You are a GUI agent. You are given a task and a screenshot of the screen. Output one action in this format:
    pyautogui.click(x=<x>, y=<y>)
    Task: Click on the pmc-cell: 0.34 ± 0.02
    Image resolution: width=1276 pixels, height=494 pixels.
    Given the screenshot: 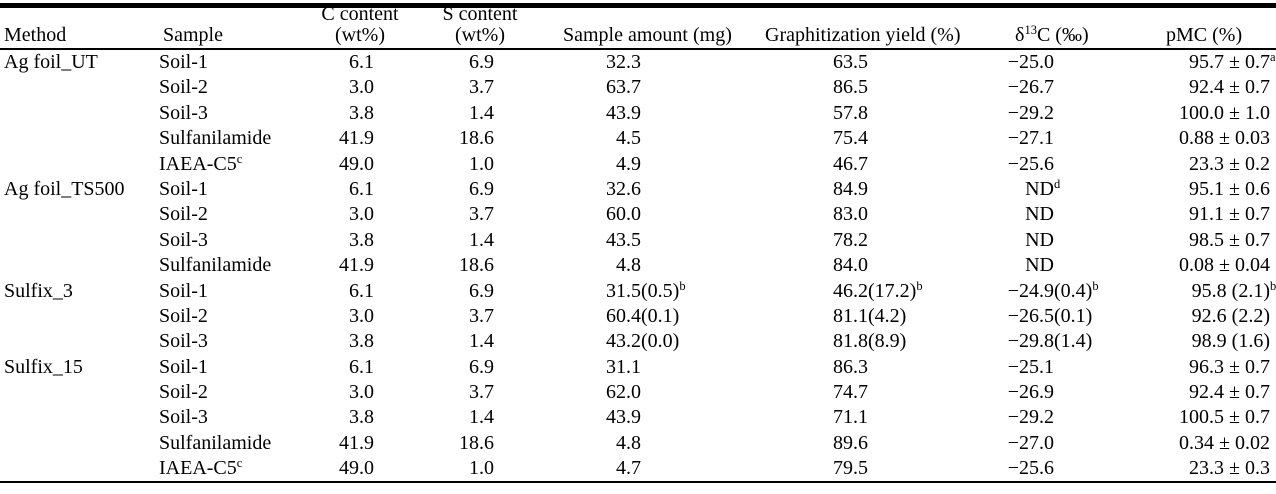 What is the action you would take?
    pyautogui.click(x=1193, y=443)
    